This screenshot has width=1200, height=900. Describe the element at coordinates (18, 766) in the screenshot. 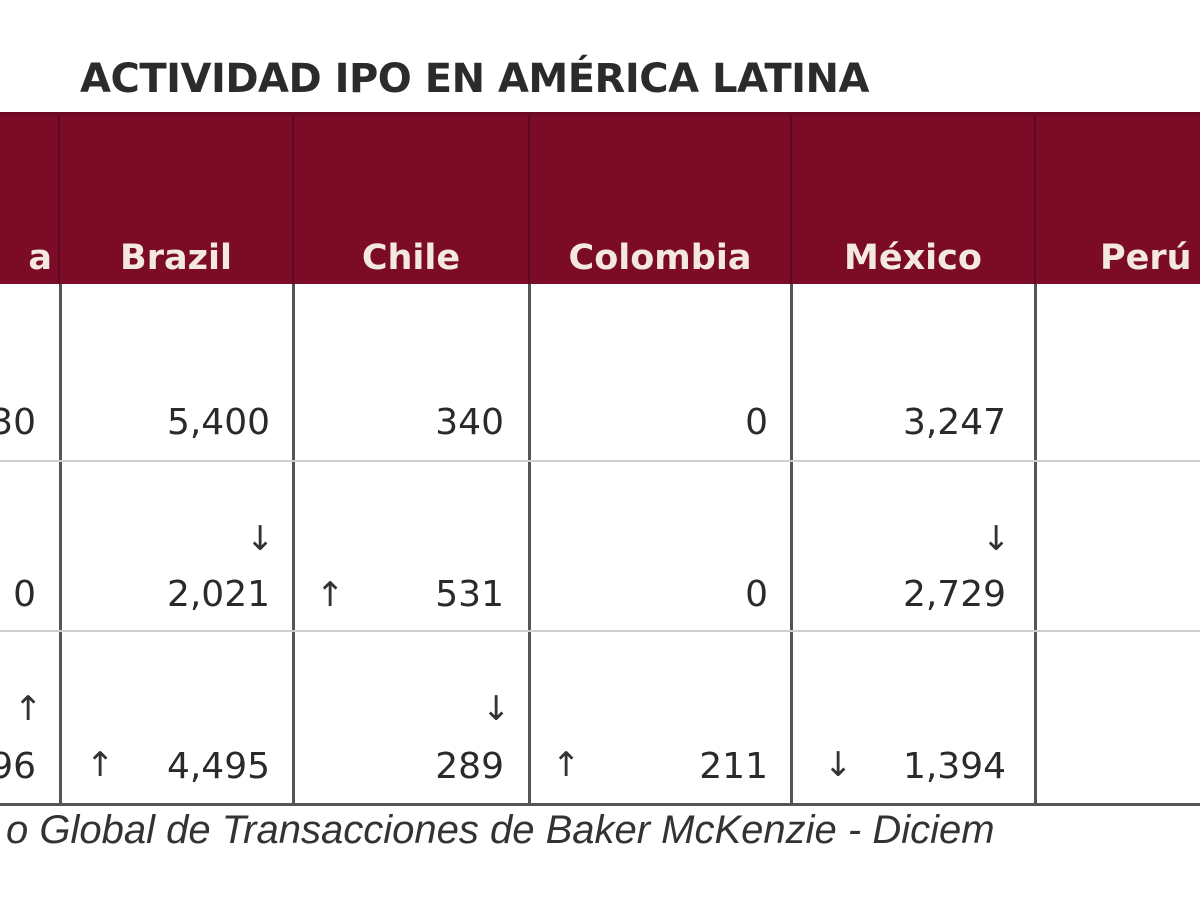

I see `table-cell: 96` at that location.